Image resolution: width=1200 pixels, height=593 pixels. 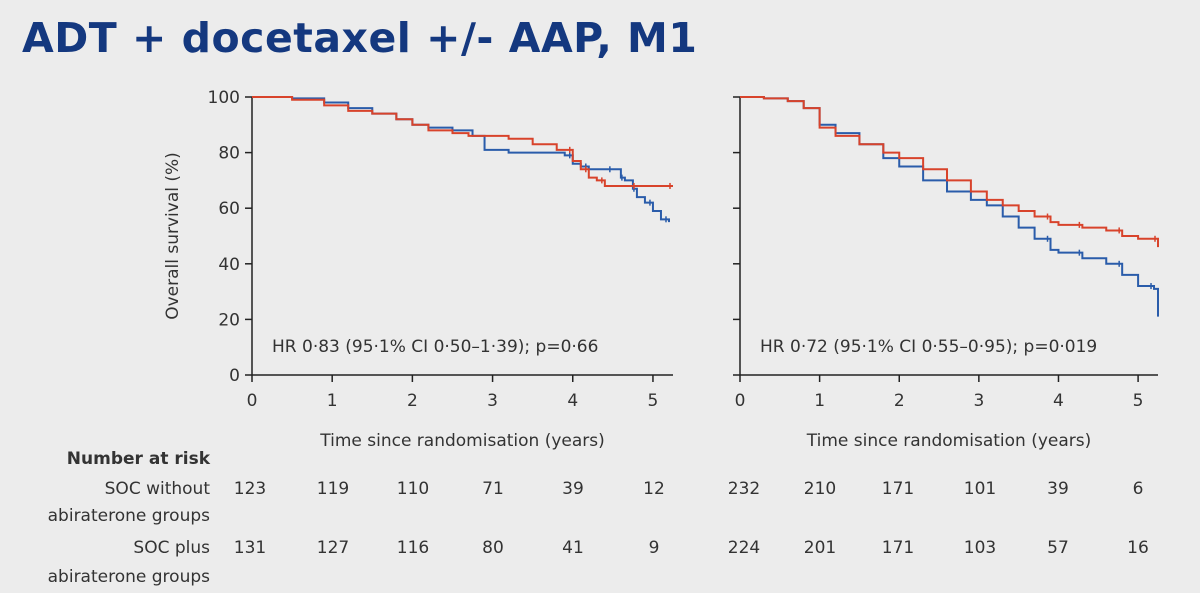 What do you see at coordinates (158, 489) in the screenshot?
I see `risk-row-label: SOC without` at bounding box center [158, 489].